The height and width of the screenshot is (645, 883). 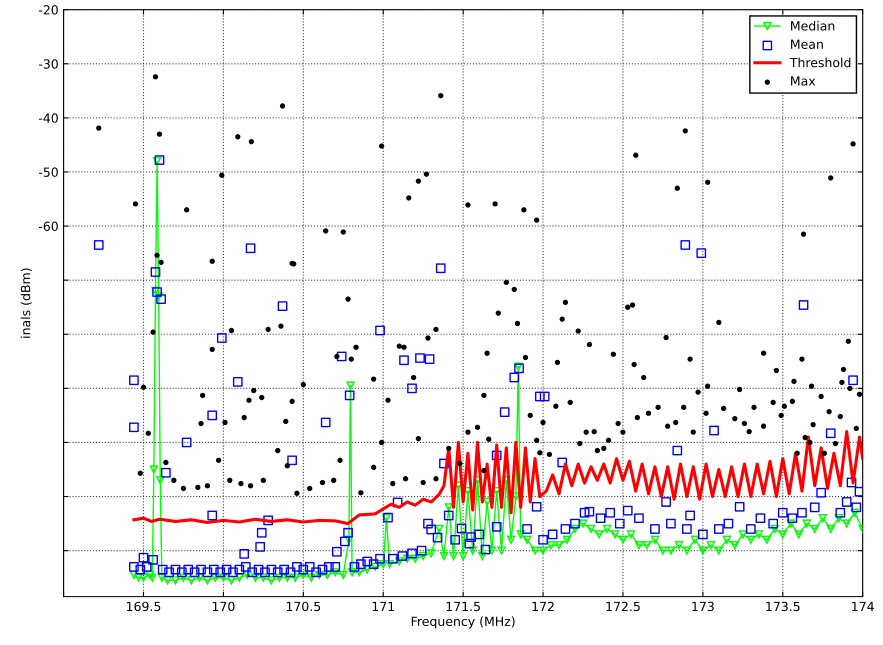 What do you see at coordinates (820, 63) in the screenshot?
I see `legend-label: Threshold` at bounding box center [820, 63].